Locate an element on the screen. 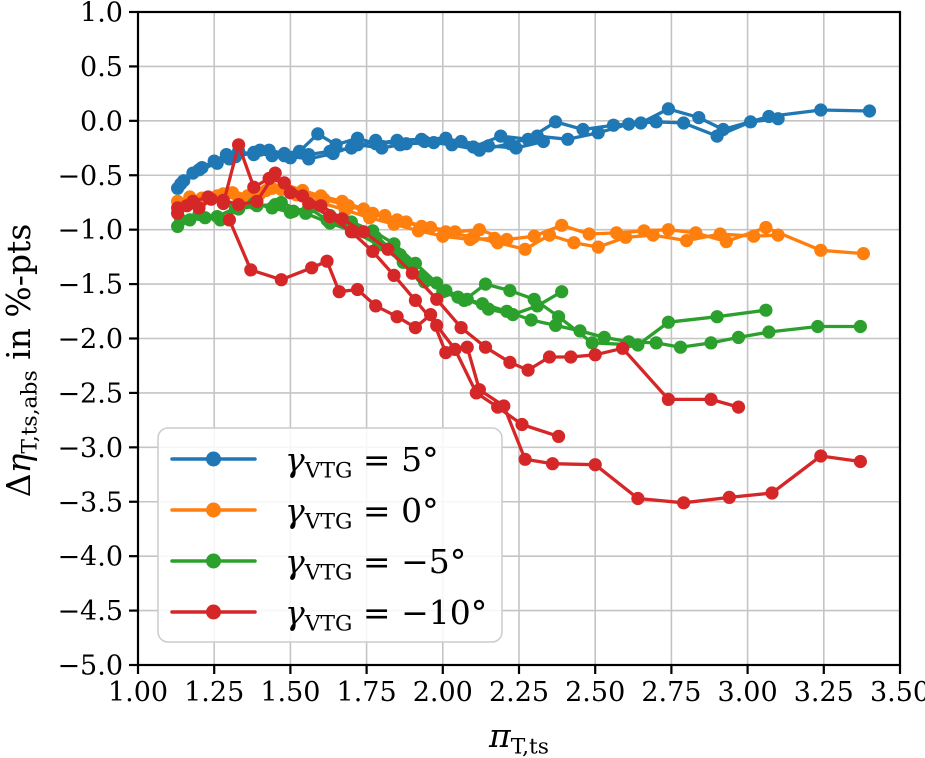 The width and height of the screenshot is (925, 758). legend-item-gamma-plus-5: γVTG = 5° is located at coordinates (304, 462).